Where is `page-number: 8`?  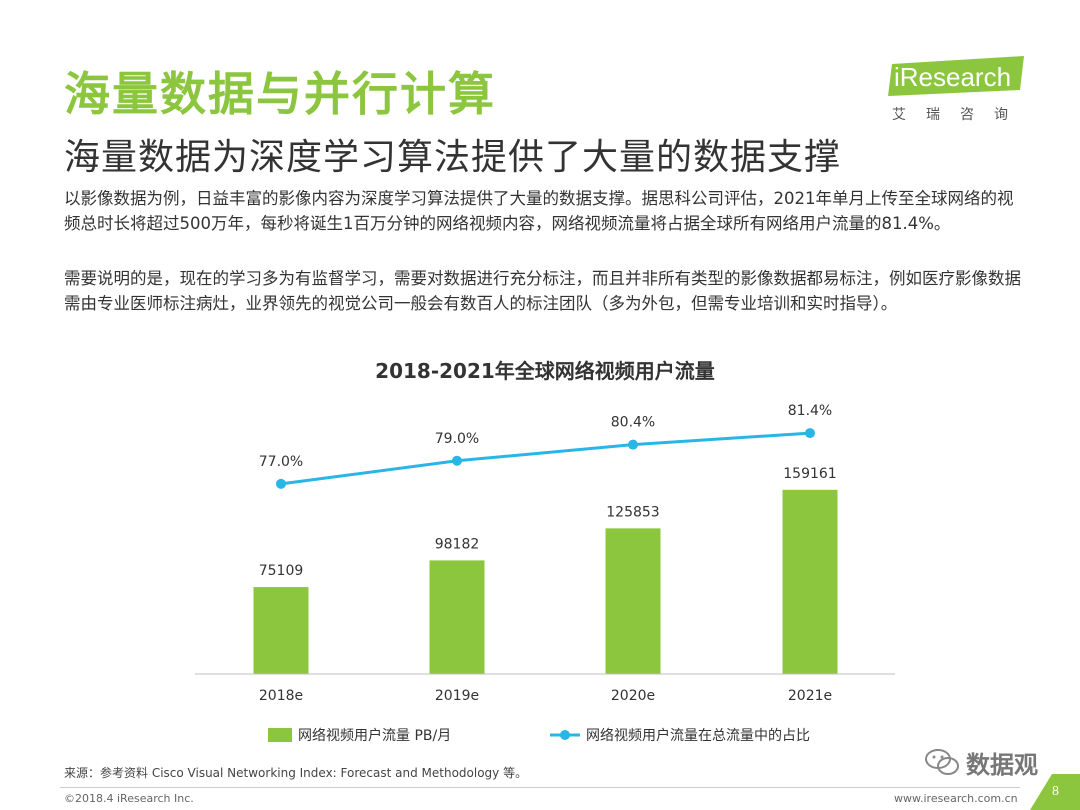
page-number: 8 is located at coordinates (1055, 791).